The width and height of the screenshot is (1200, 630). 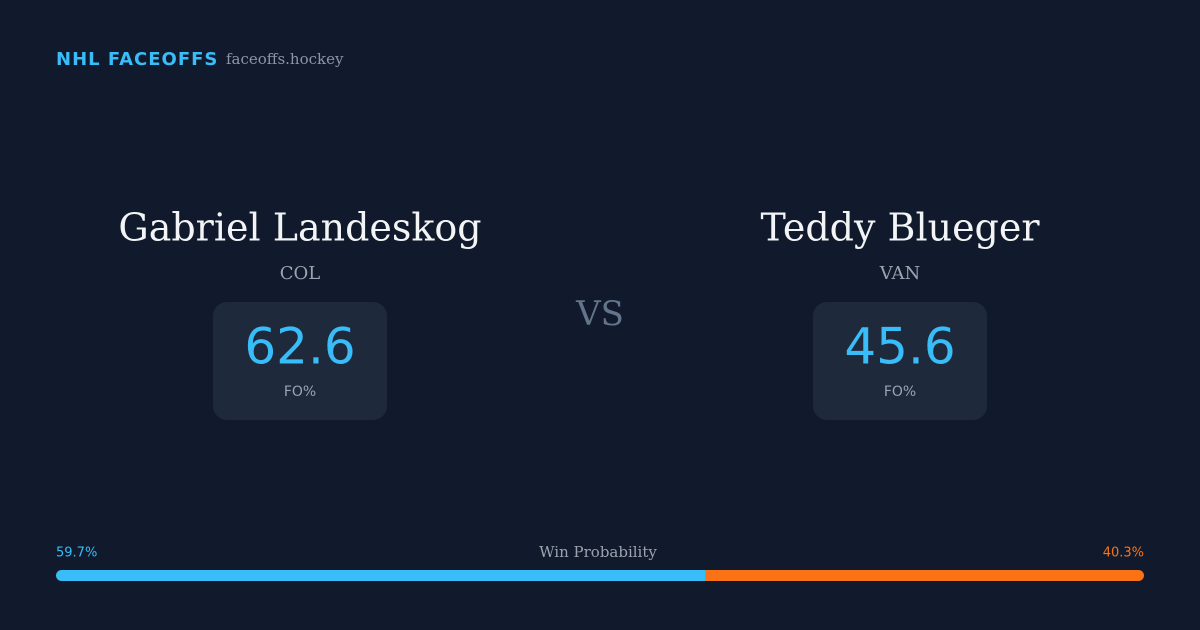 I want to click on win-prob-title: Win Probability, so click(x=598, y=552).